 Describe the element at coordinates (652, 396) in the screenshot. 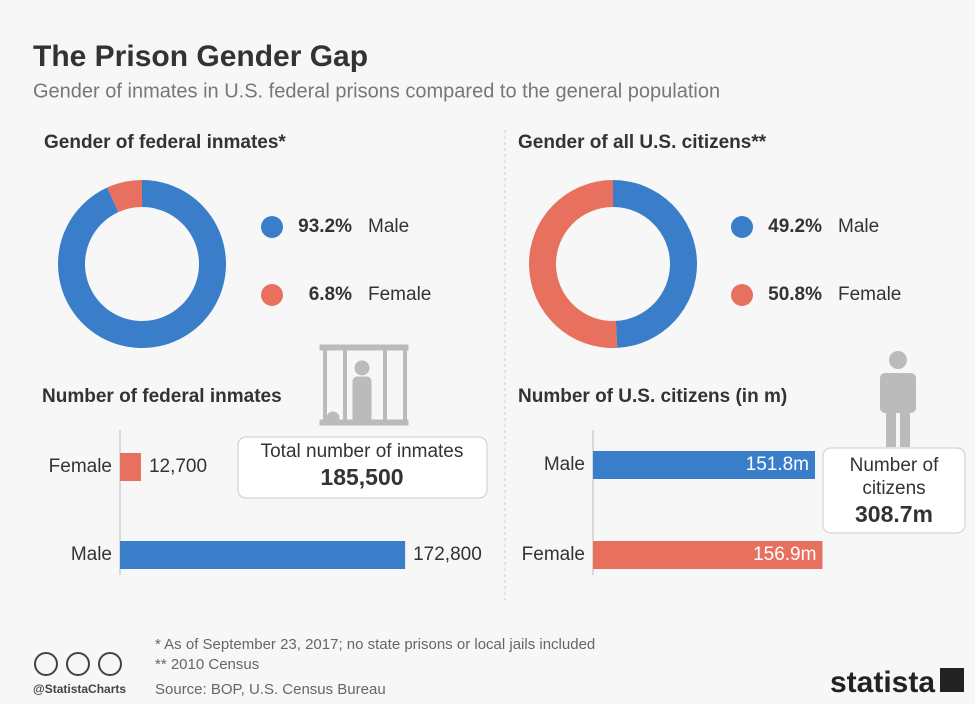

I see `chart-title: Number of U.S. citizens (in m)` at that location.